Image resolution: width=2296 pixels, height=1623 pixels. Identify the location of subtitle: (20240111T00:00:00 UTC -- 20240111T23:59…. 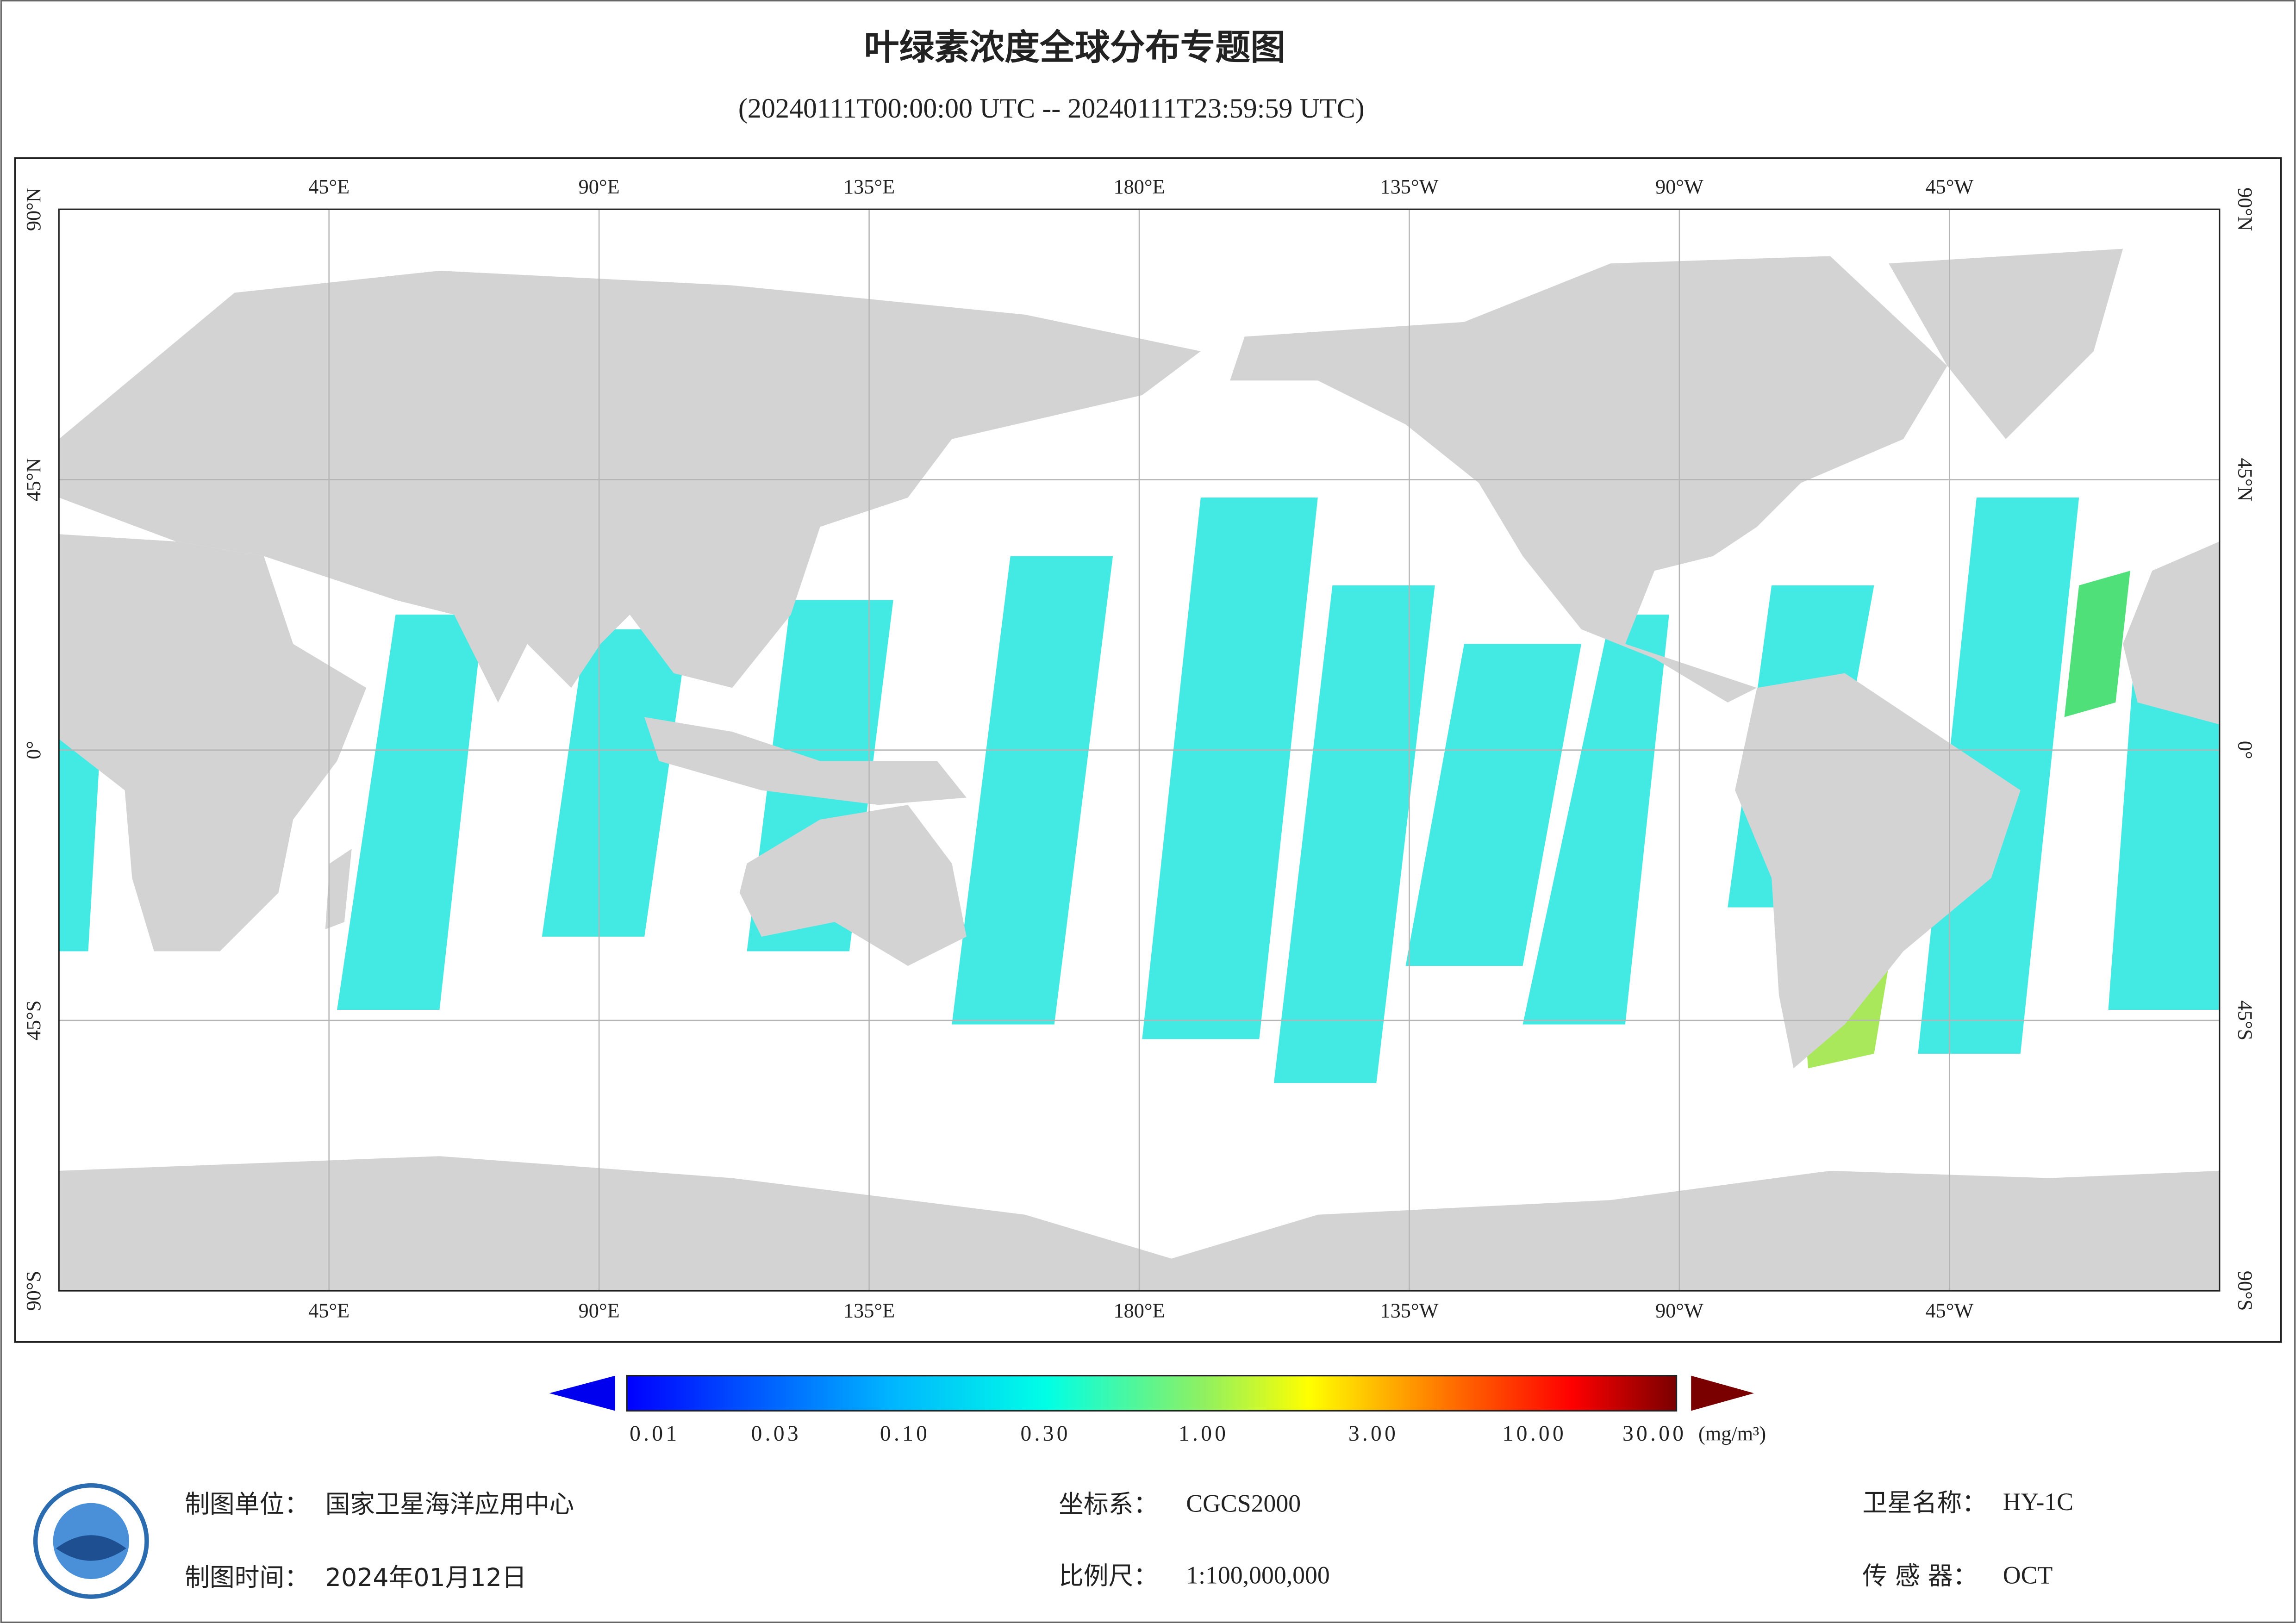
(1051, 108).